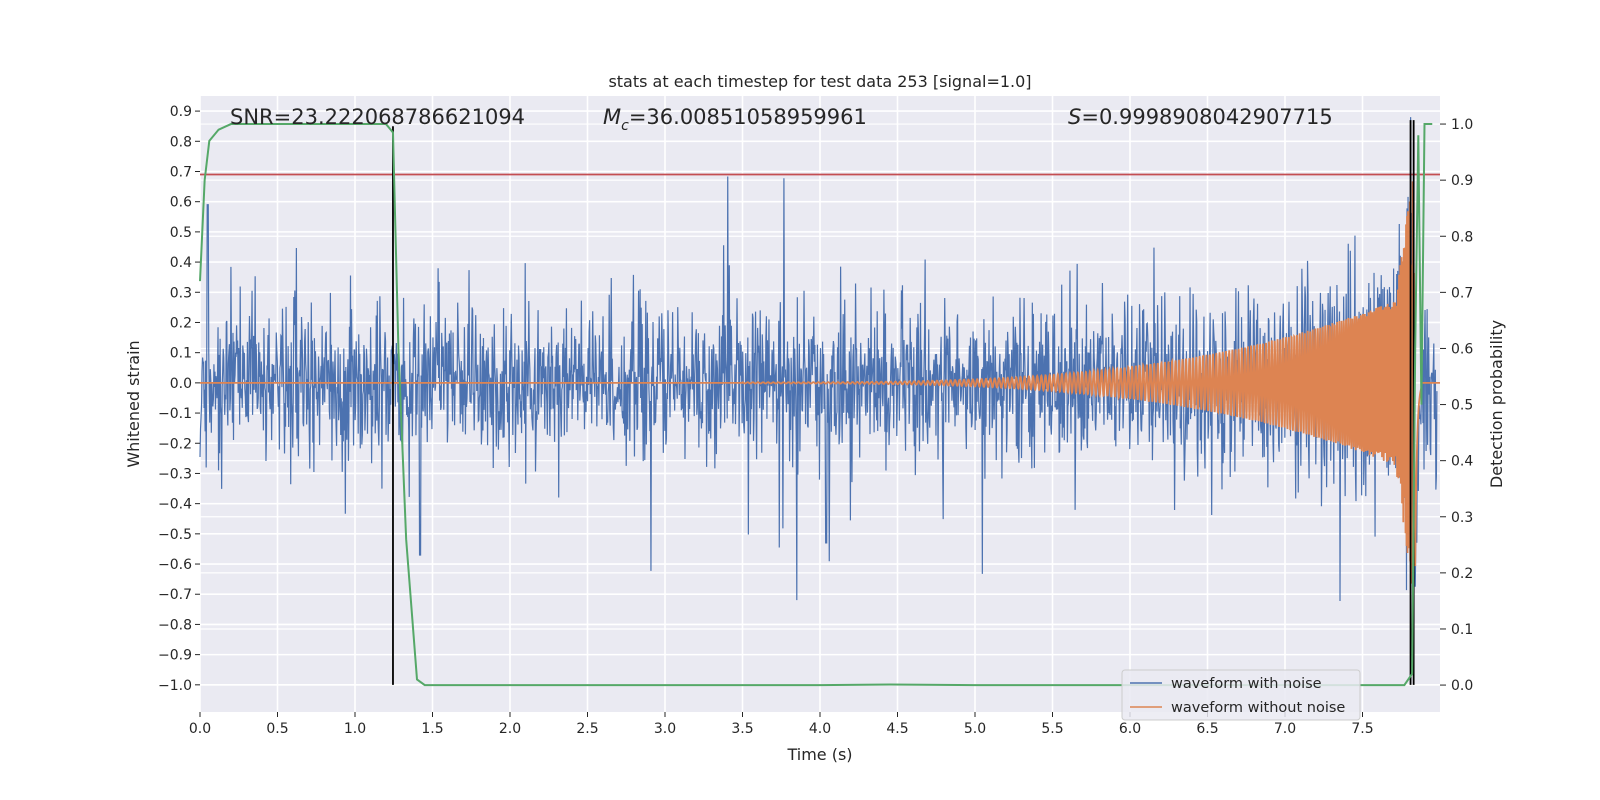  What do you see at coordinates (1462, 518) in the screenshot?
I see `y2-tick-label: 0.3` at bounding box center [1462, 518].